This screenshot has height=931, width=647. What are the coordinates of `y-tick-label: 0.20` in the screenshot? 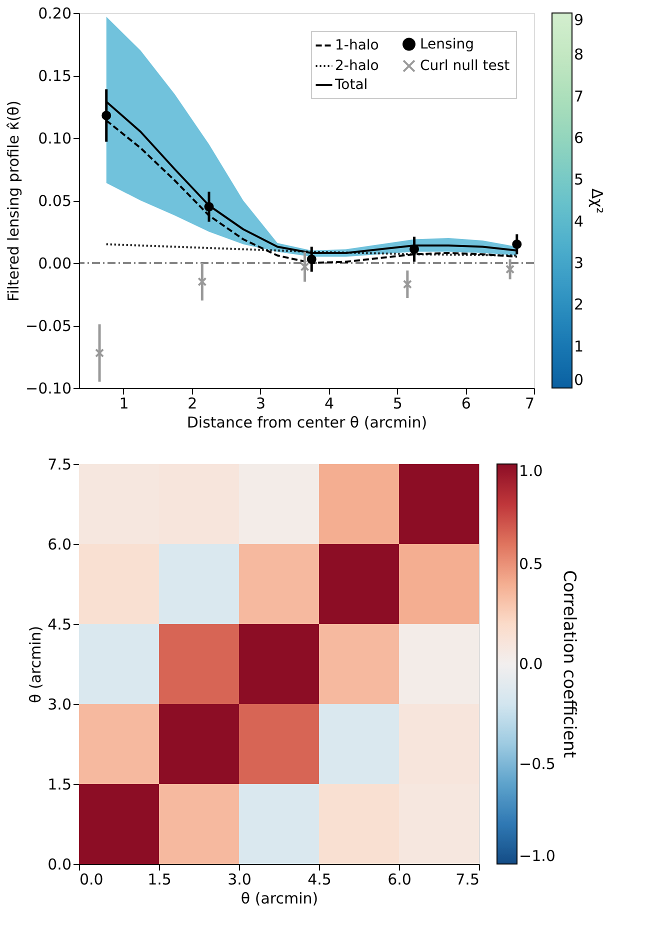 It's located at (55, 13).